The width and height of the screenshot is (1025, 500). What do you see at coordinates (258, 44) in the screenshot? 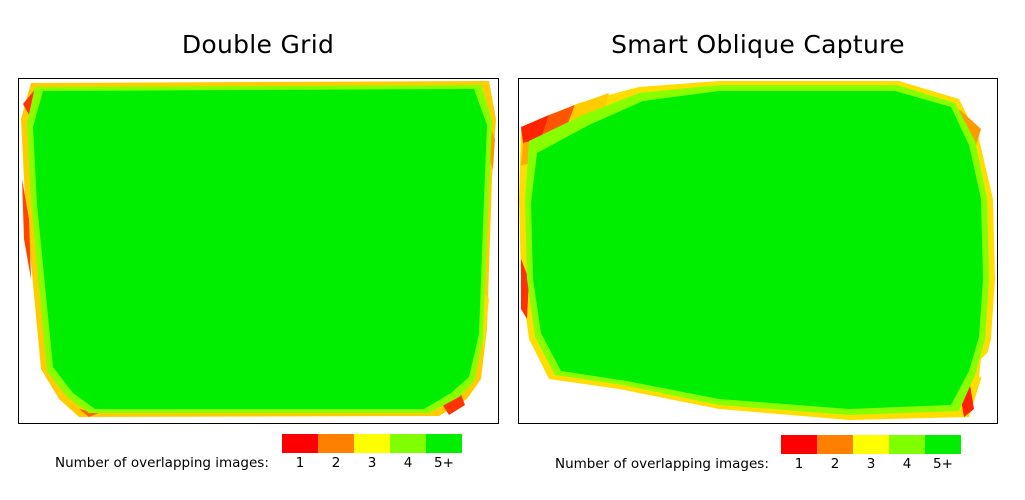
I see `left-panel-title: Double Grid` at bounding box center [258, 44].